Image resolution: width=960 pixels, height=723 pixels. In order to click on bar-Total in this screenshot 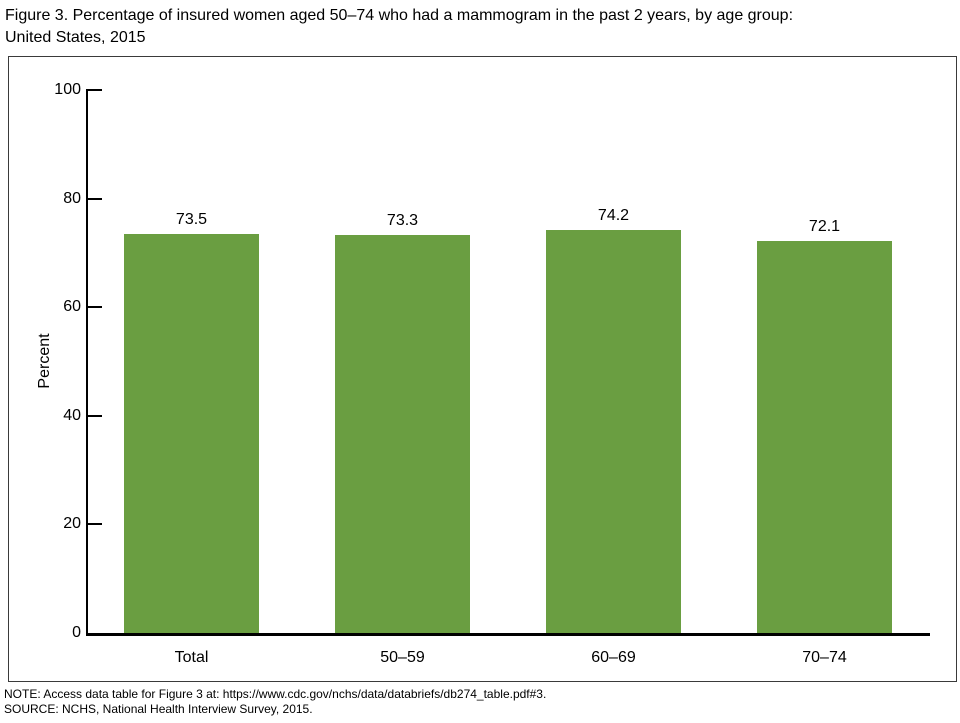, I will do `click(191, 433)`.